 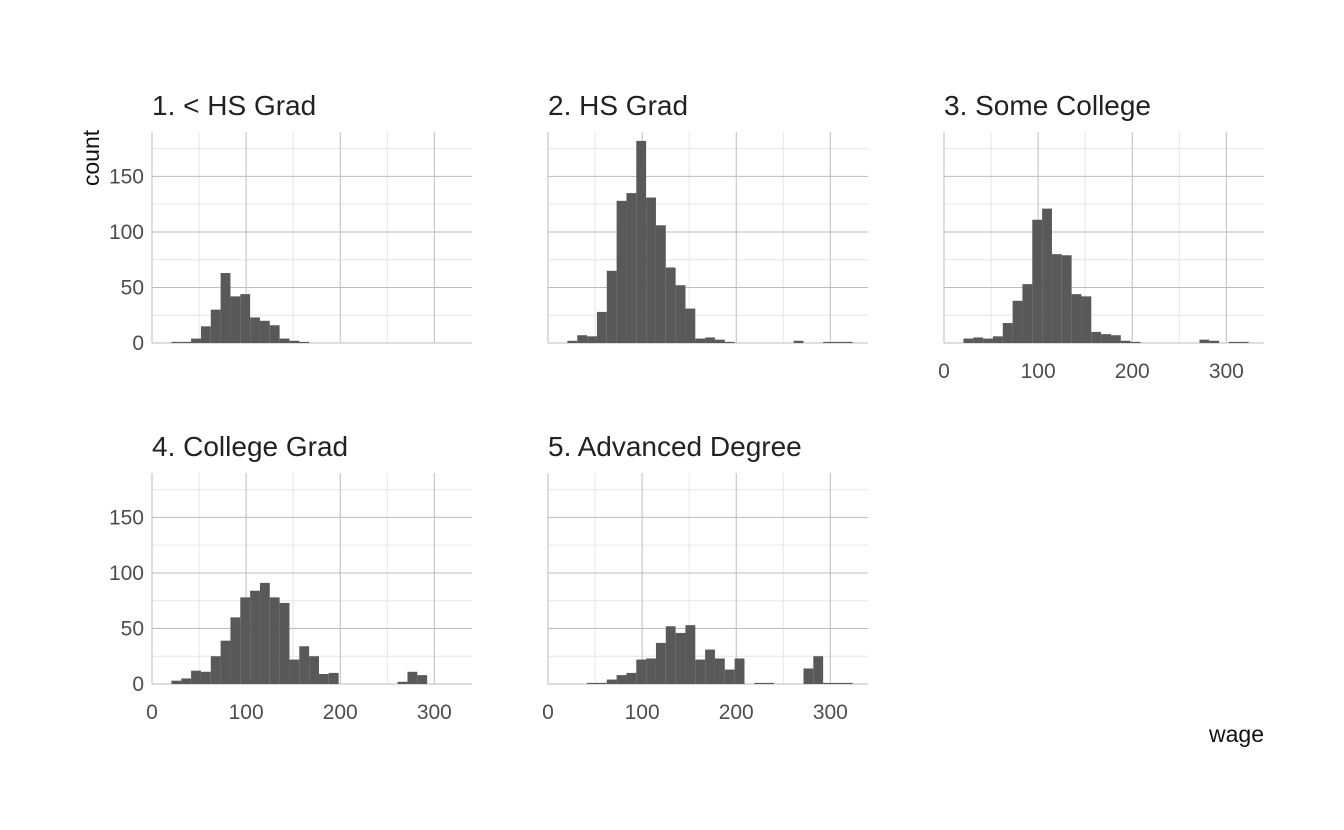 I want to click on facet-panel-1: 1. < HS Grad 0 50 100 150, so click(x=290, y=222).